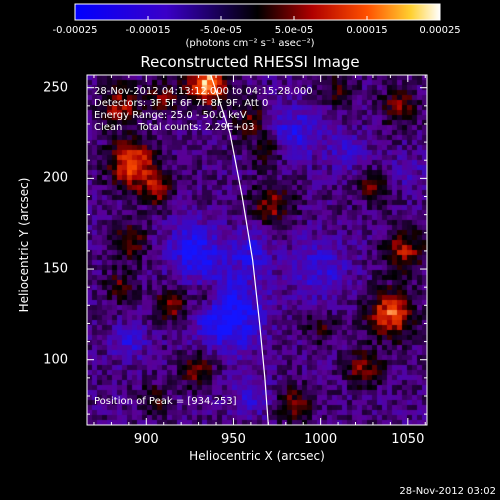  Describe the element at coordinates (75, 30) in the screenshot. I see `colorbar-tick-label: -0.00025` at that location.